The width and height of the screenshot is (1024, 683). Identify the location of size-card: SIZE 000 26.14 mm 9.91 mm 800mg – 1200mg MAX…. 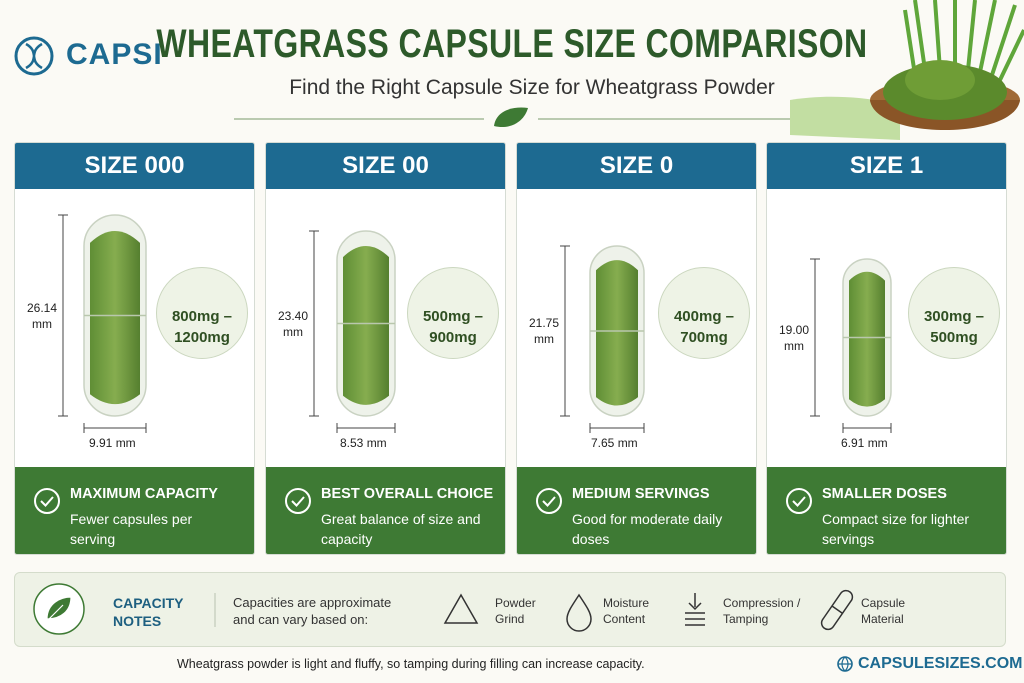
(134, 348).